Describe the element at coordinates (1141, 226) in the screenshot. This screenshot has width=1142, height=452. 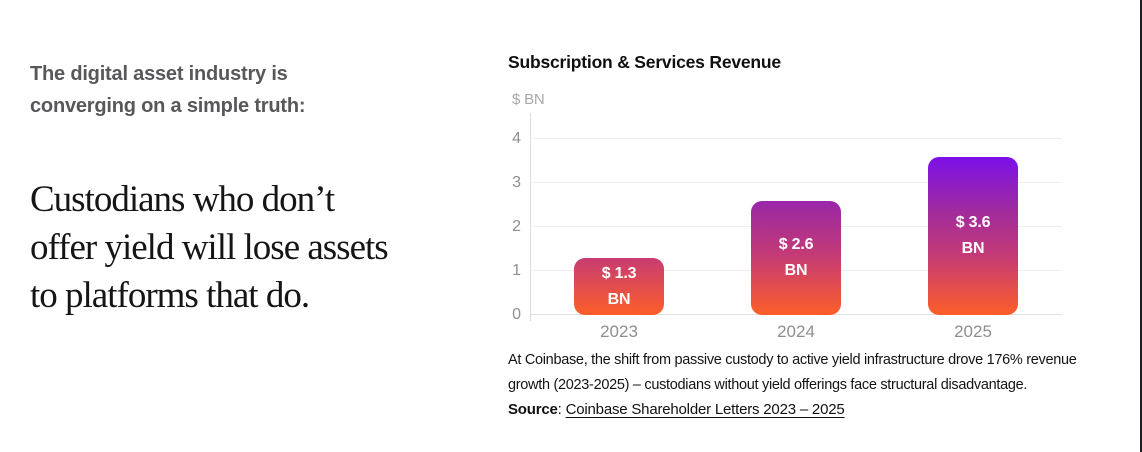
I see `page-right-border` at that location.